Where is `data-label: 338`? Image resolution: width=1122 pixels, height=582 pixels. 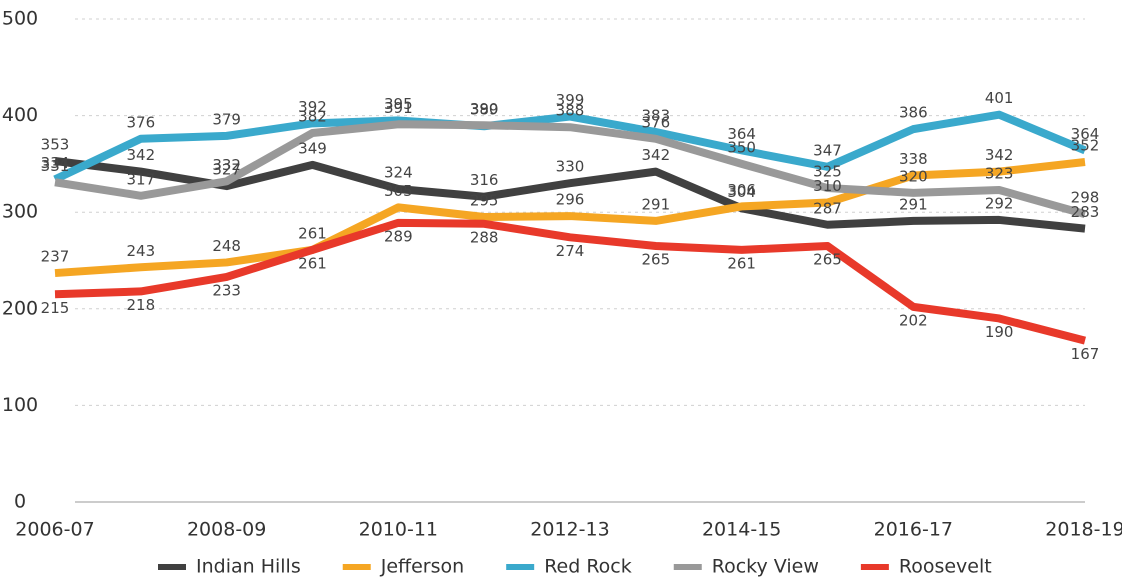 data-label: 338 is located at coordinates (913, 159).